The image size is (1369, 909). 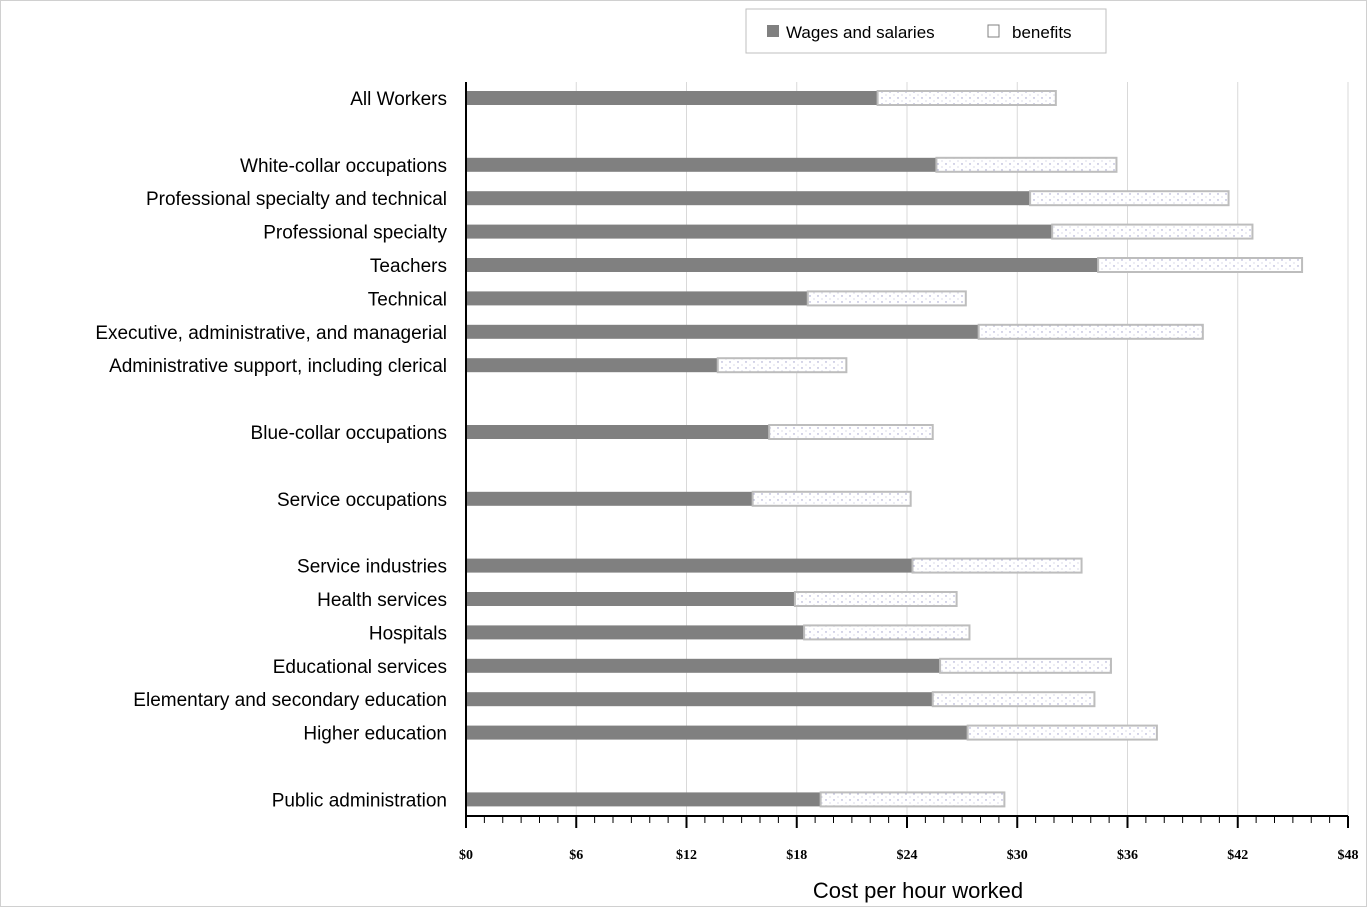 I want to click on legend: Wages and salaries benefits, so click(x=926, y=31).